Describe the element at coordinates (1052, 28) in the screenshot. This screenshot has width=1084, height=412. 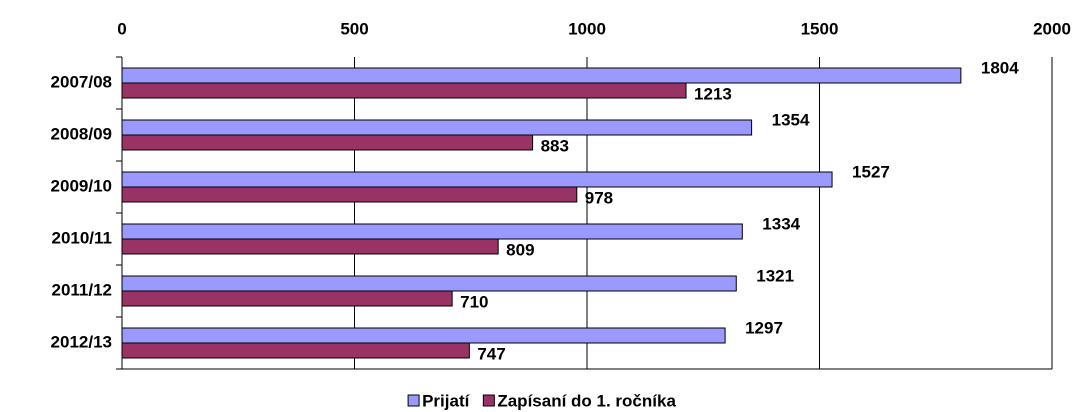
I see `x-tick-label: 2000` at that location.